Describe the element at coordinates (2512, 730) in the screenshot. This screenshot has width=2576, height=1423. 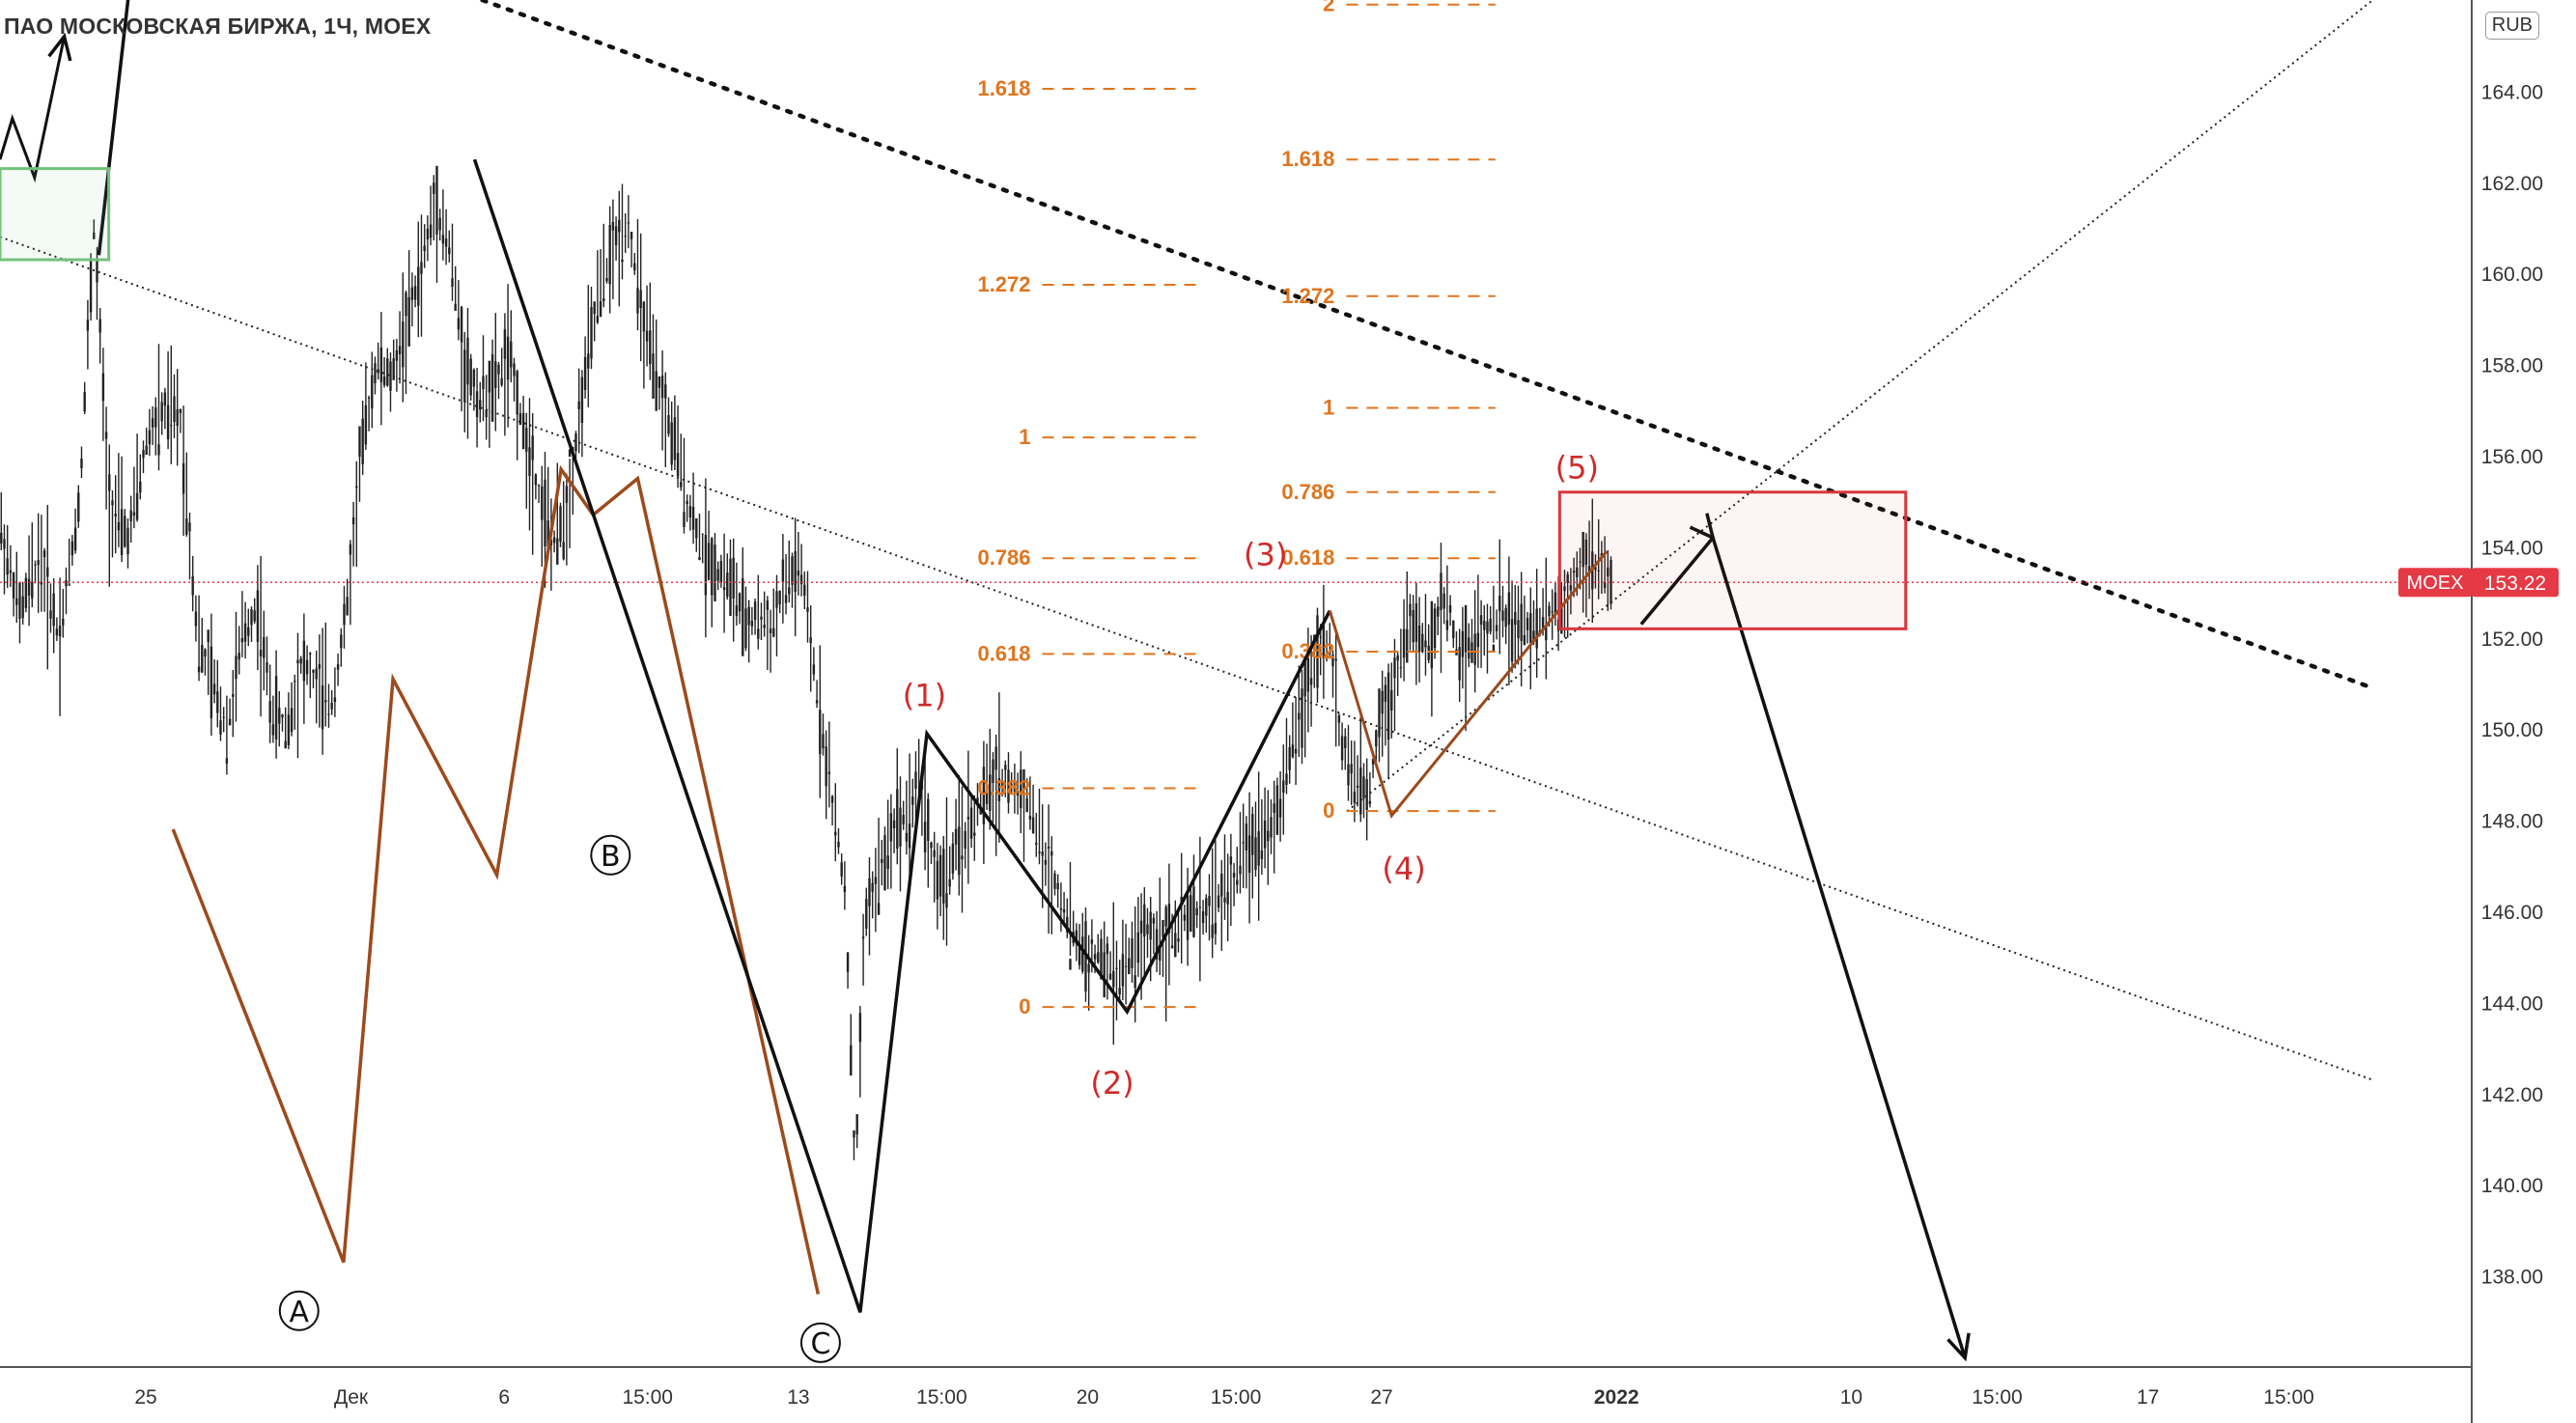
I see `price-tick-label: 150.00` at that location.